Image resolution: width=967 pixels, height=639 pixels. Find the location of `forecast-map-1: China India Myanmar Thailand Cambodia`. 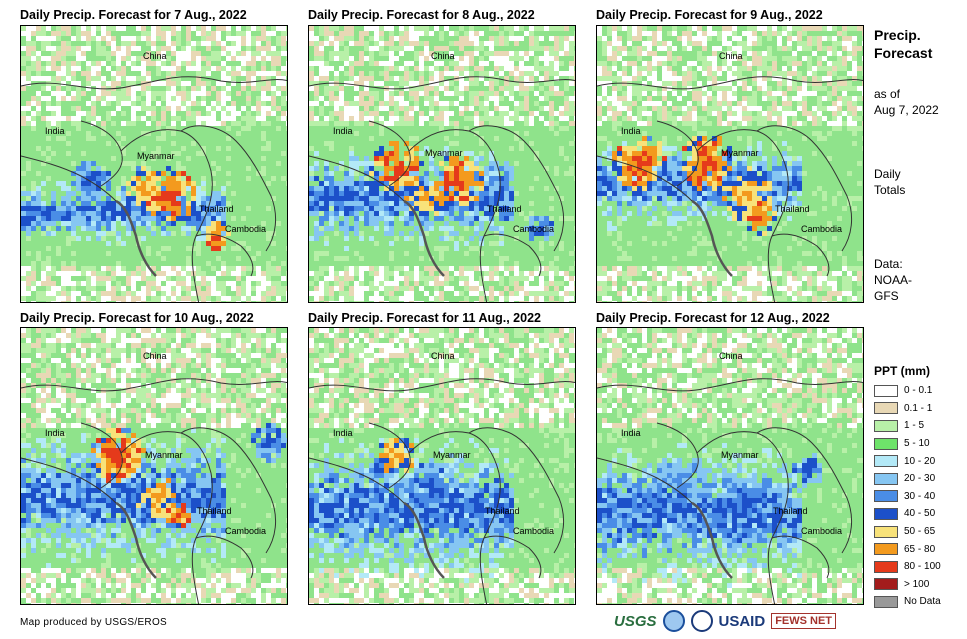

forecast-map-1: China India Myanmar Thailand Cambodia is located at coordinates (154, 164).